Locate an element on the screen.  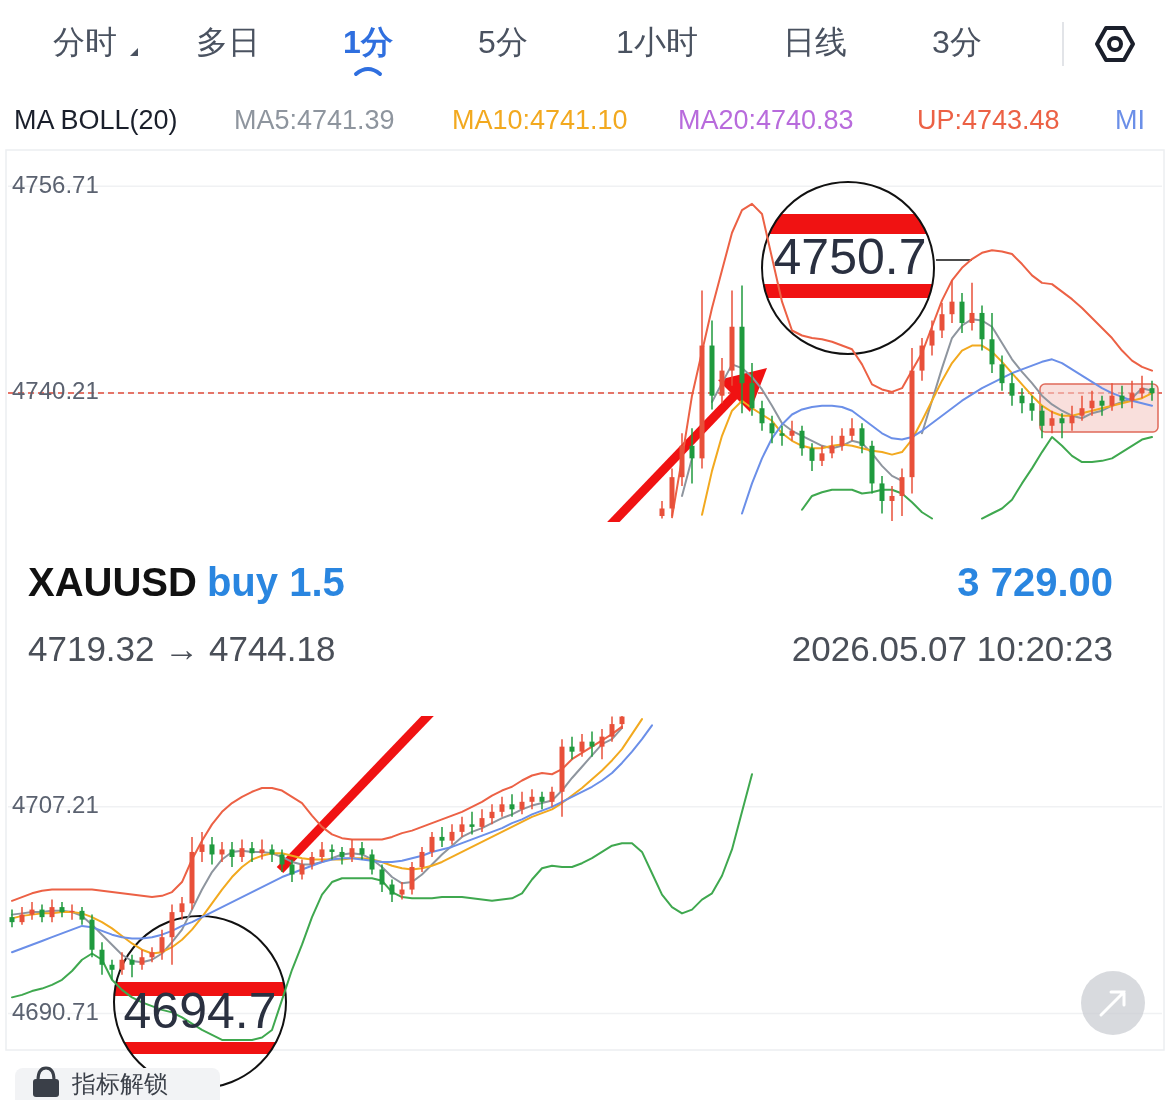
text: 1分 is located at coordinates (368, 42).